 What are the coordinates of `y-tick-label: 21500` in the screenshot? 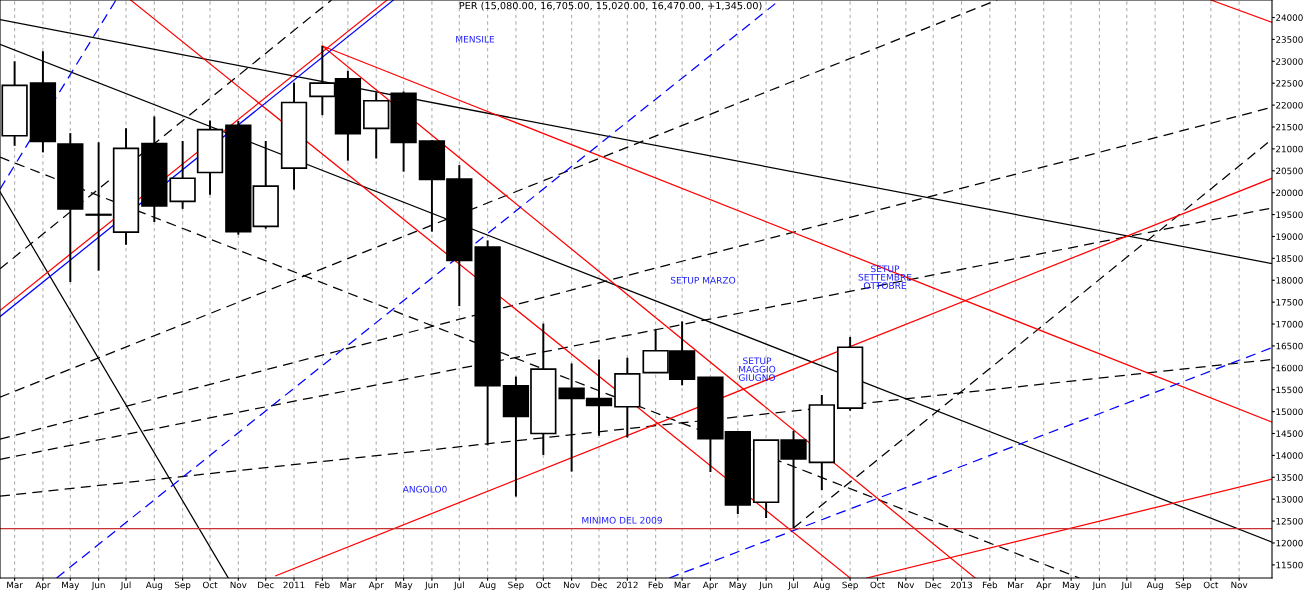 It's located at (1289, 127).